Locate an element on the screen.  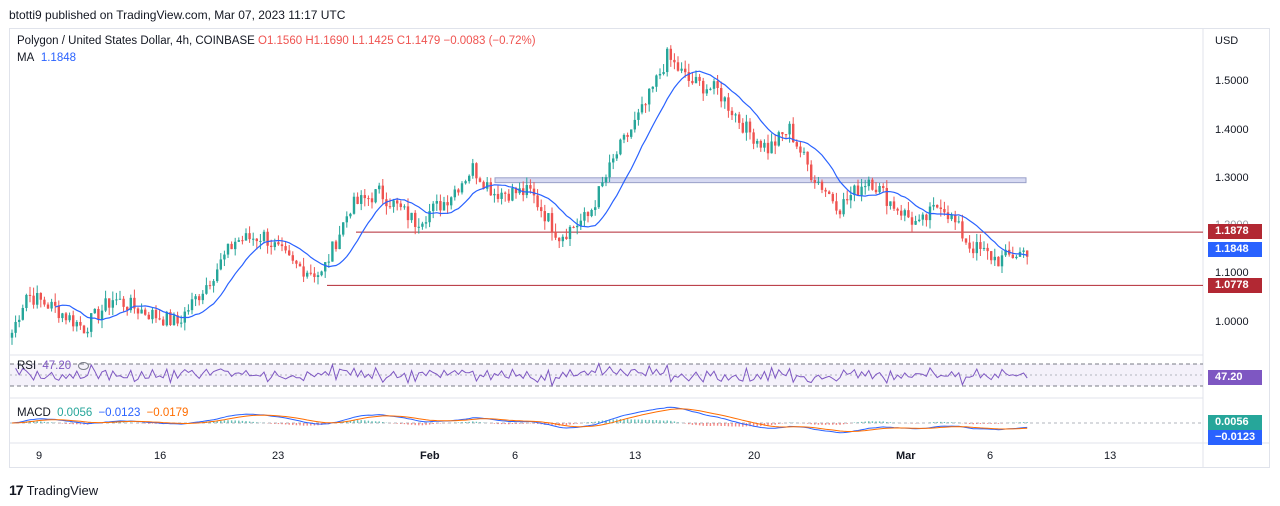
tradingview-logo: 17 TradingView is located at coordinates (53, 490).